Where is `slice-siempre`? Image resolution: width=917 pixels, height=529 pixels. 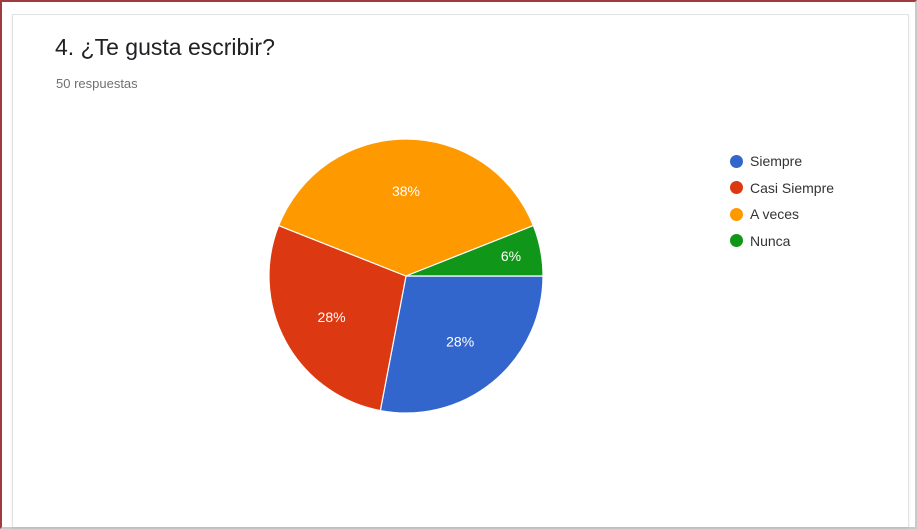
slice-siempre is located at coordinates (461, 344).